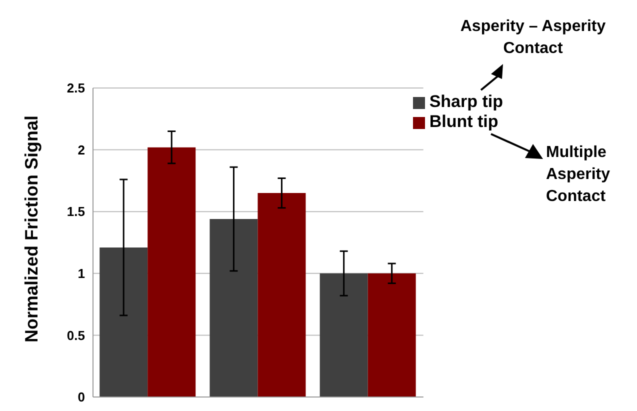 The height and width of the screenshot is (411, 637). Describe the element at coordinates (75, 335) in the screenshot. I see `y-tick-label: 0.5` at that location.